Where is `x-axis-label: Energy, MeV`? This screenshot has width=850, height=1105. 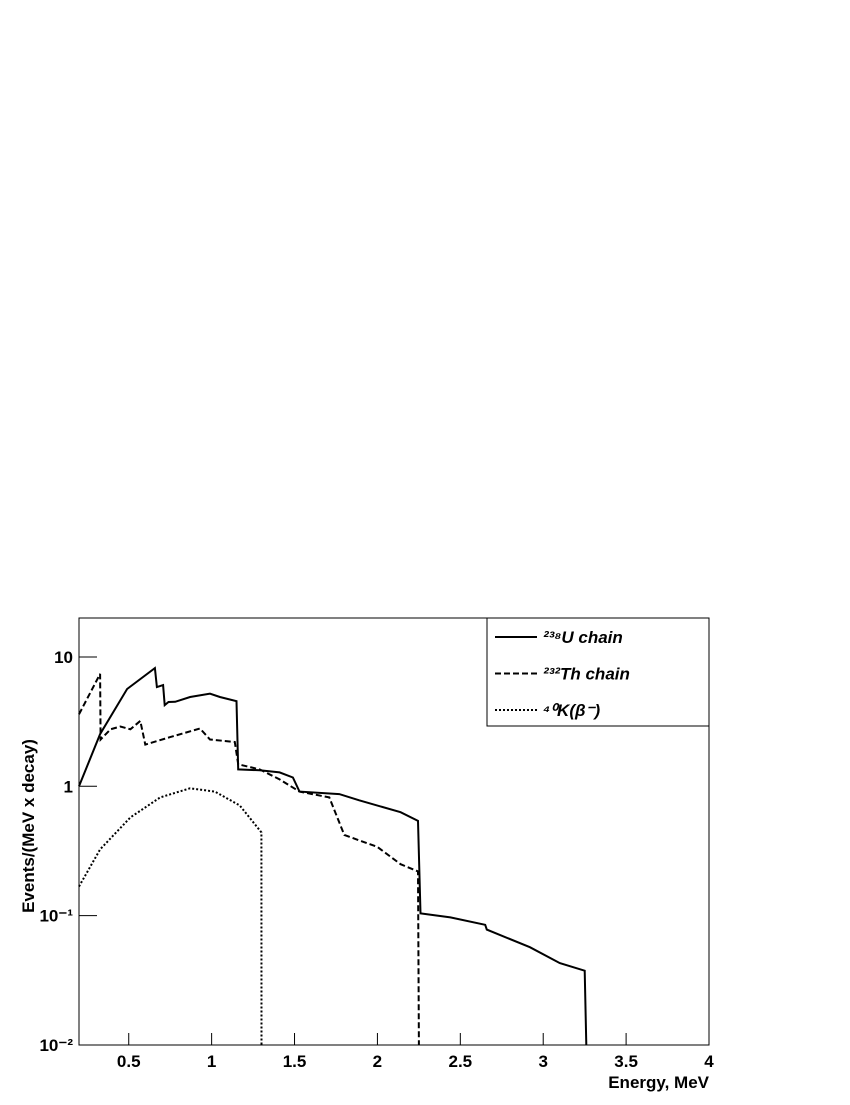
x-axis-label: Energy, MeV is located at coordinates (658, 1082).